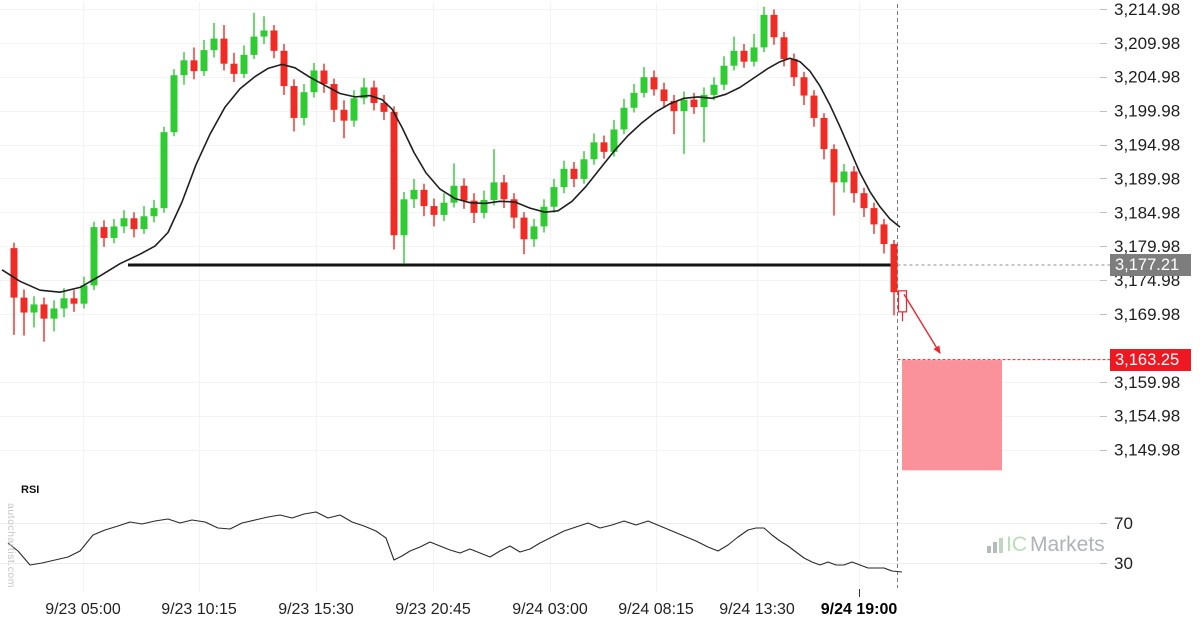  What do you see at coordinates (11, 546) in the screenshot?
I see `autochartist-watermark: autochartist.com` at bounding box center [11, 546].